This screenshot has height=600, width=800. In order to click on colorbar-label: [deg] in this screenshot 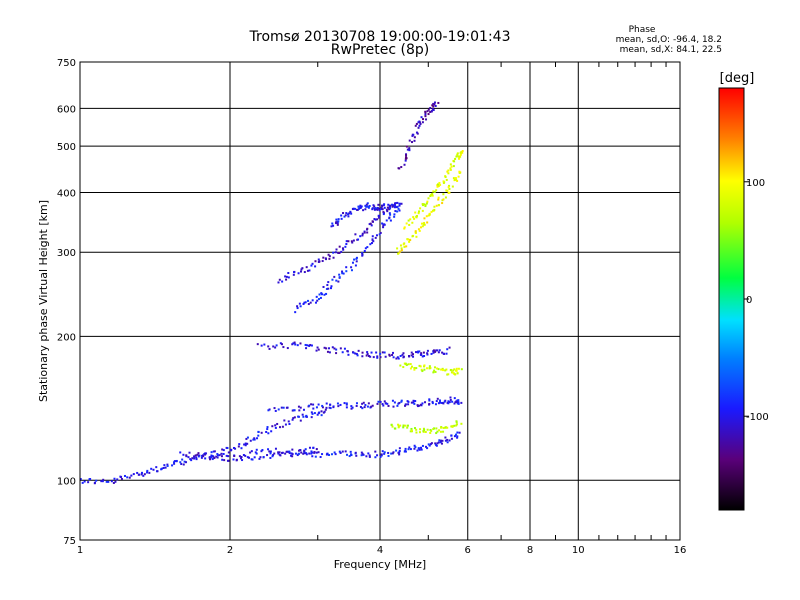, I will do `click(737, 78)`.